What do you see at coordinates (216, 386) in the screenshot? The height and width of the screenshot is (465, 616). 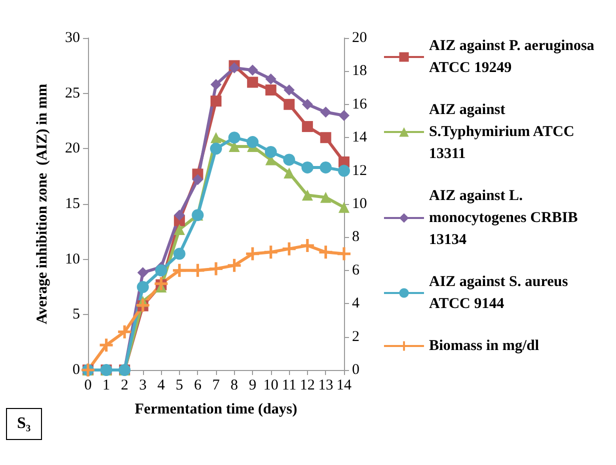 I see `x-tick-label: 7` at bounding box center [216, 386].